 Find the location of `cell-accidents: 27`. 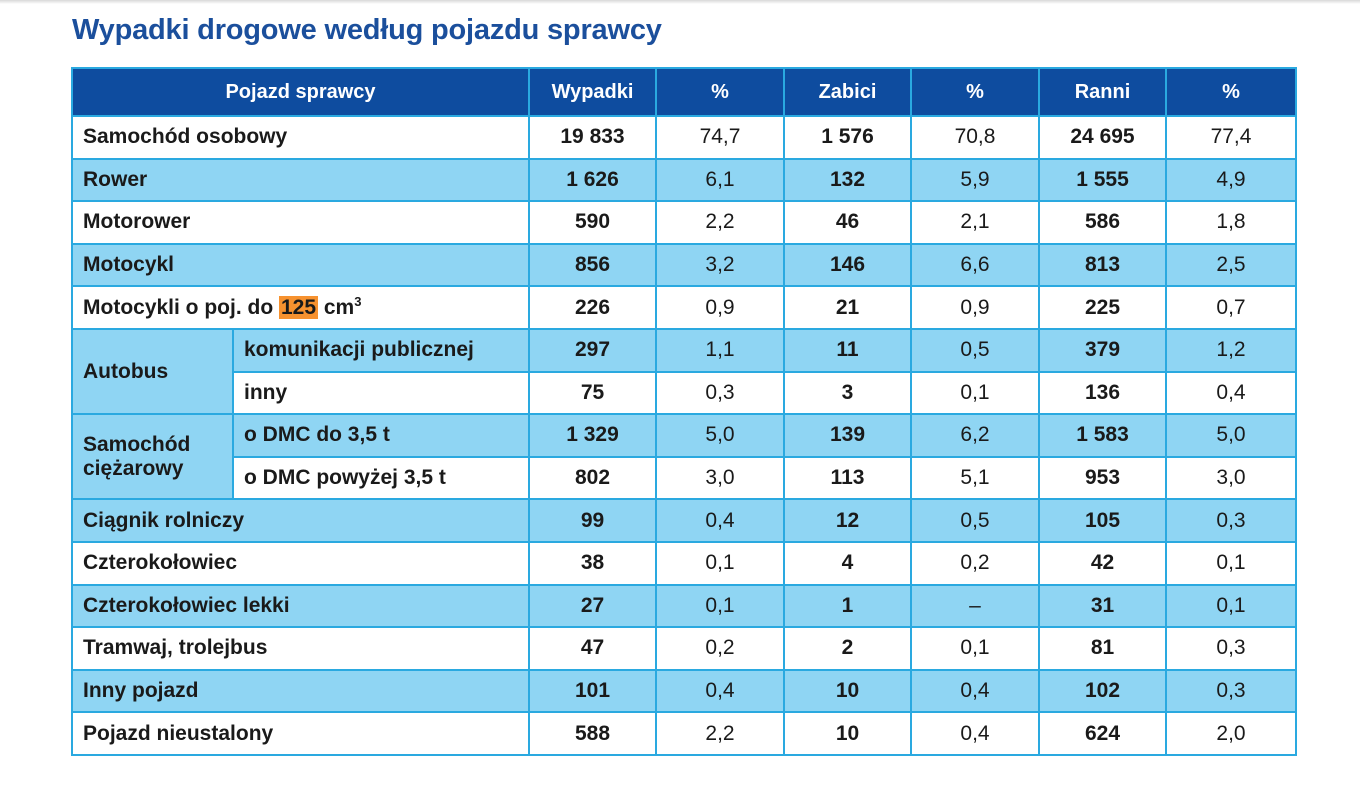

cell-accidents: 27 is located at coordinates (592, 606).